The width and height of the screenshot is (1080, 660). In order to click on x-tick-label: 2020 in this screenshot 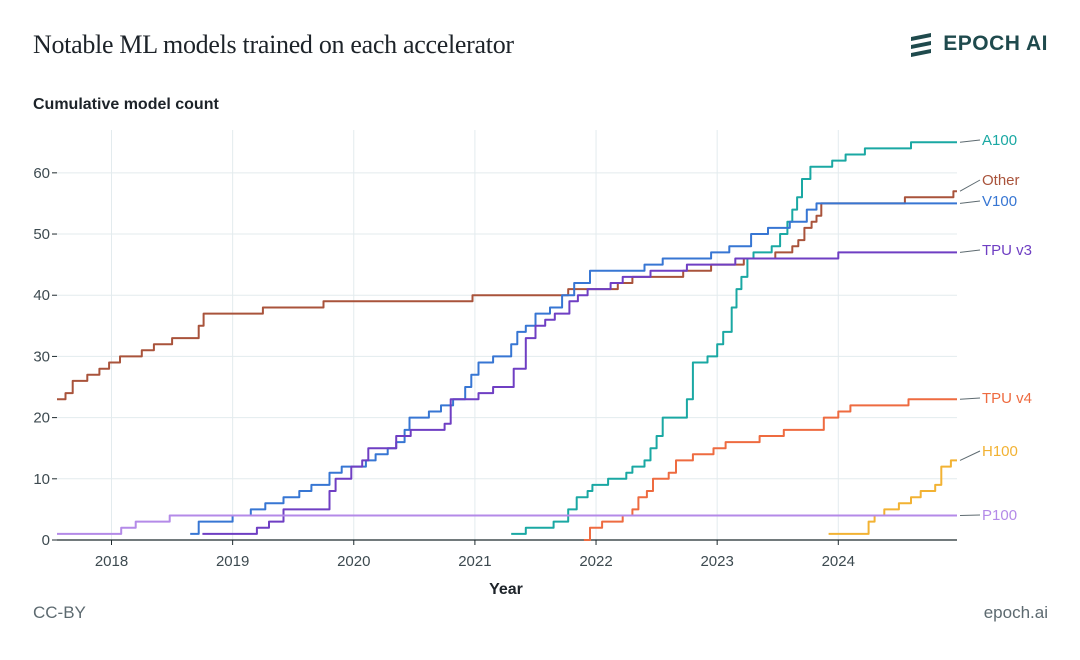, I will do `click(353, 561)`.